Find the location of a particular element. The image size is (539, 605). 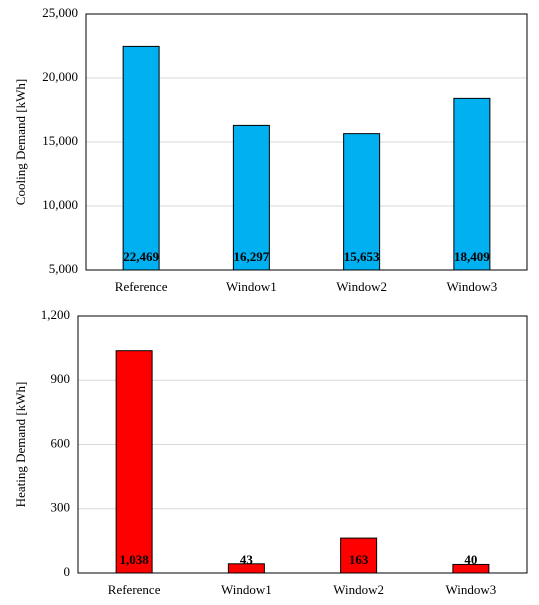

y-tick-label: 900 is located at coordinates (61, 378).